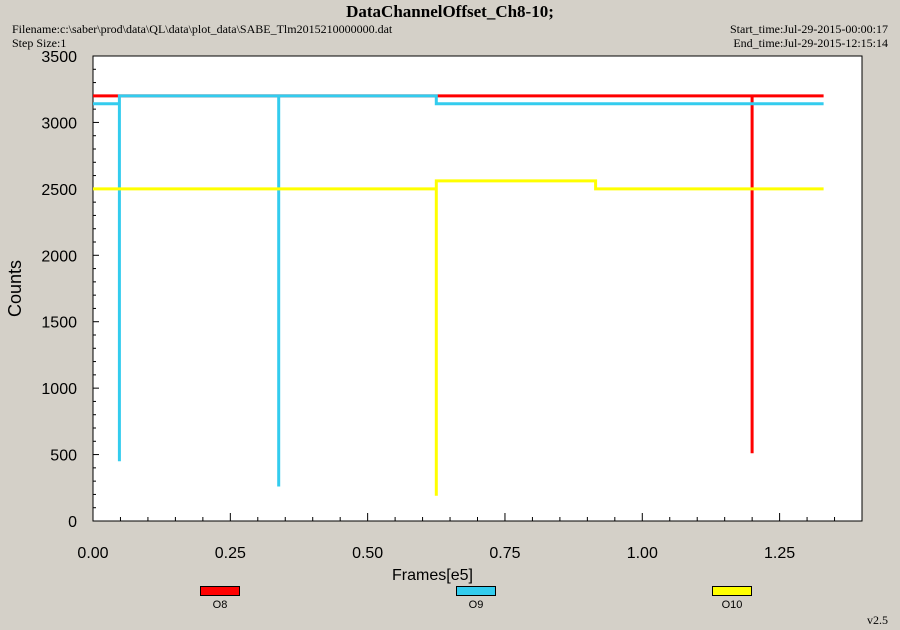 The height and width of the screenshot is (630, 900). Describe the element at coordinates (450, 11) in the screenshot. I see `chart-title: DataChannelOffset_Ch8-10;` at that location.